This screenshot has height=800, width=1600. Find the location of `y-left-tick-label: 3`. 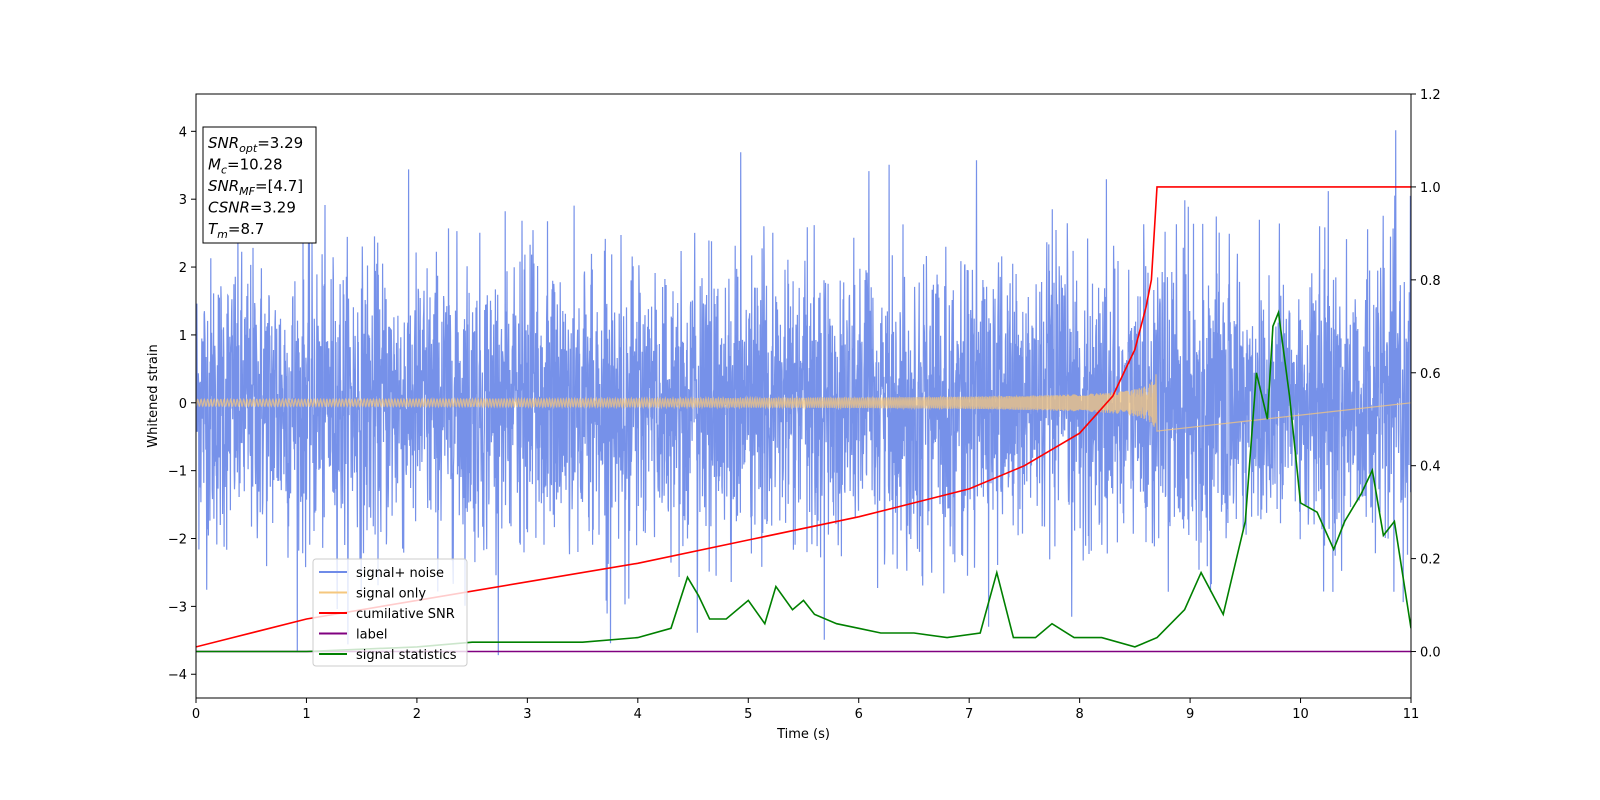

y-left-tick-label: 3 is located at coordinates (183, 200).